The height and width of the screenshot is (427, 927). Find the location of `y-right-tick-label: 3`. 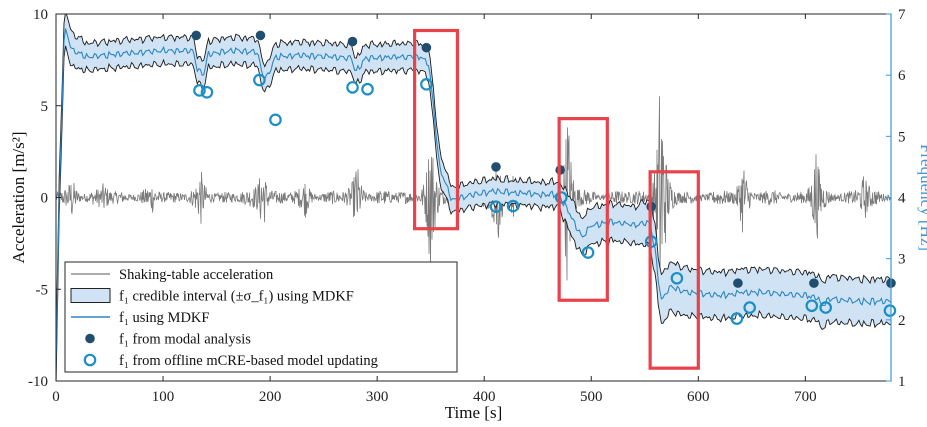

y-right-tick-label: 3 is located at coordinates (902, 260).